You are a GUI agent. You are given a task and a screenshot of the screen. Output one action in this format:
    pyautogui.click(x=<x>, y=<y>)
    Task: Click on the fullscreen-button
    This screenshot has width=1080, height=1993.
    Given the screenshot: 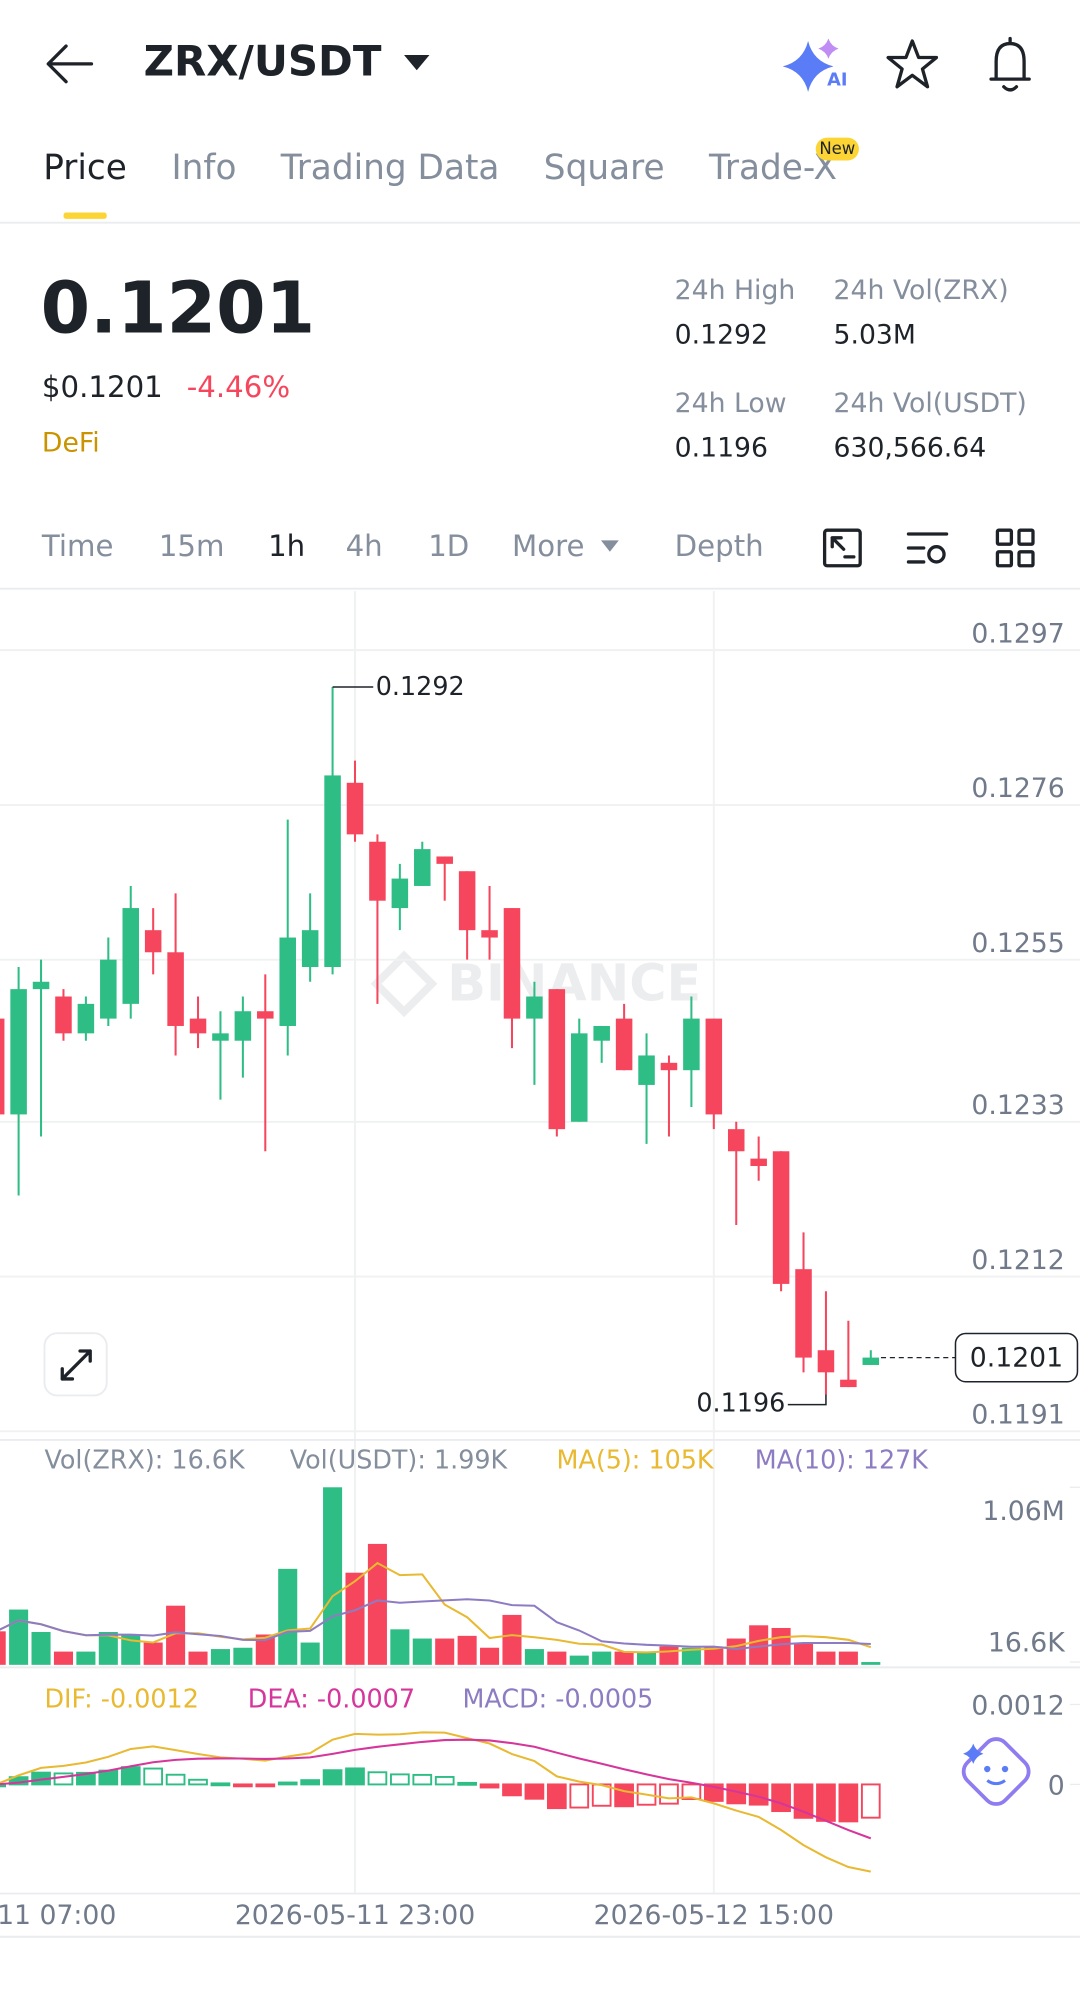 What is the action you would take?
    pyautogui.click(x=842, y=548)
    